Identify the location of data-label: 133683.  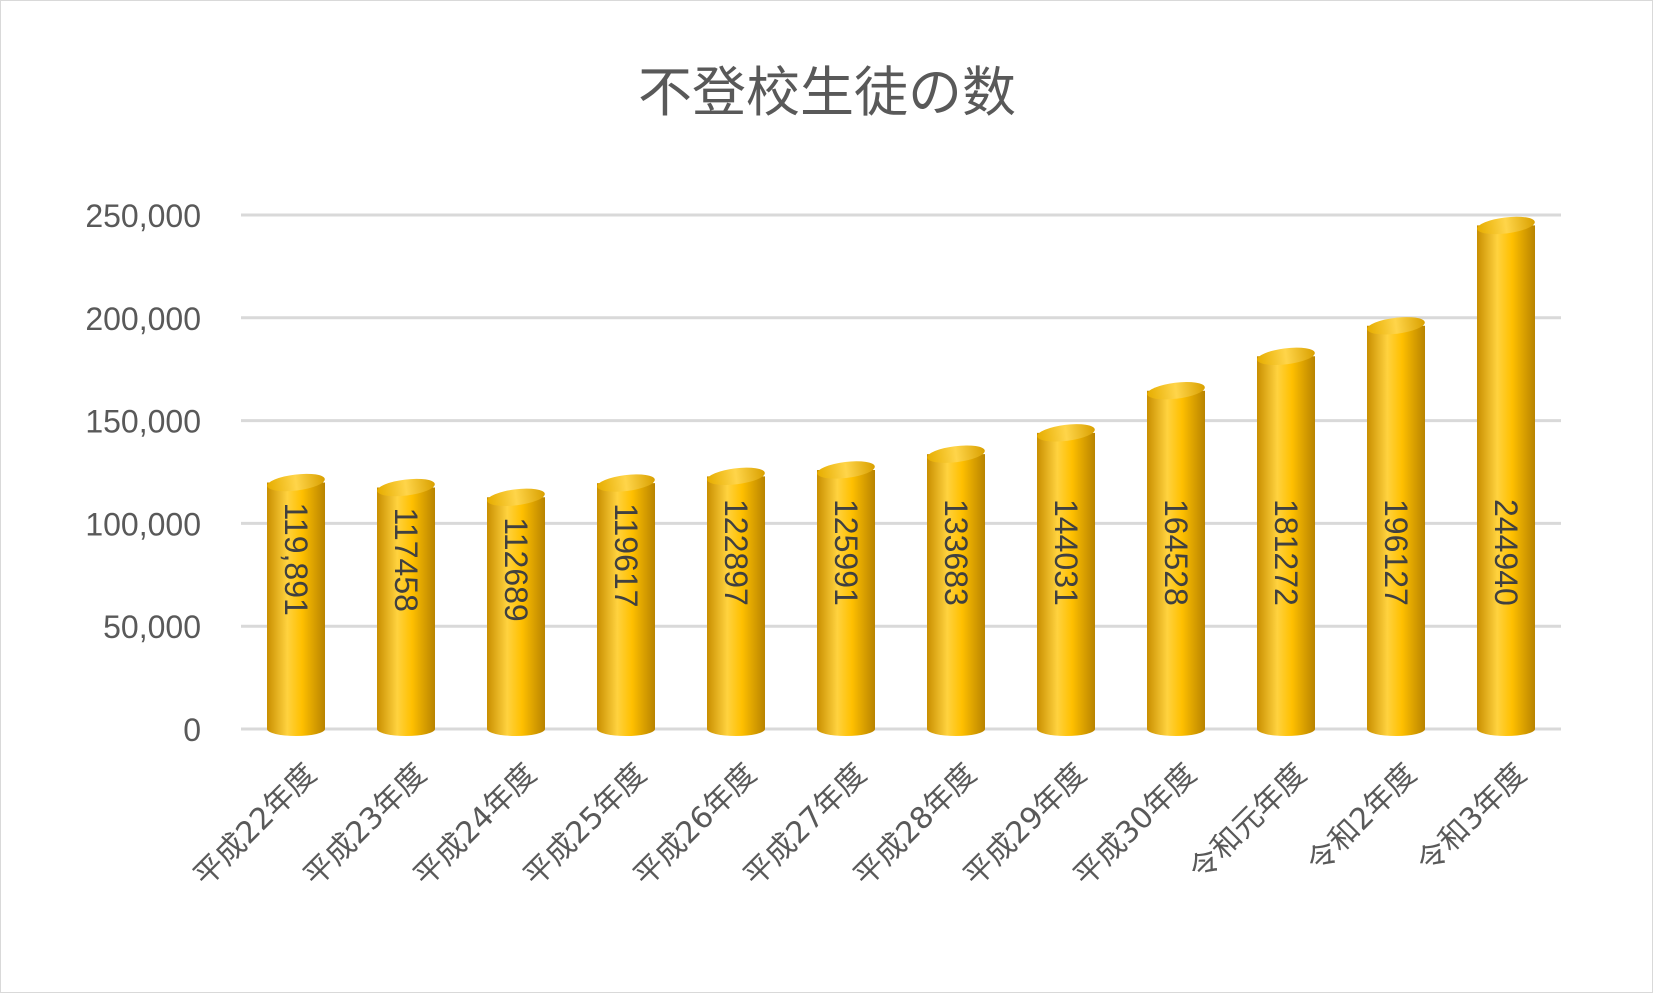
(956, 552).